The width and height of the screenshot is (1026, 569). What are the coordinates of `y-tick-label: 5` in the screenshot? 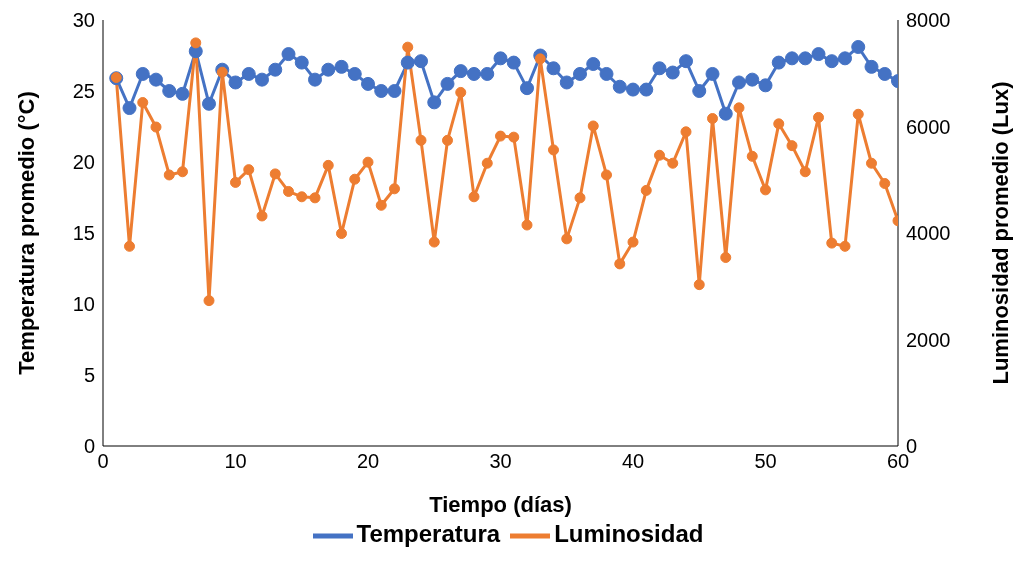 It's located at (89, 375).